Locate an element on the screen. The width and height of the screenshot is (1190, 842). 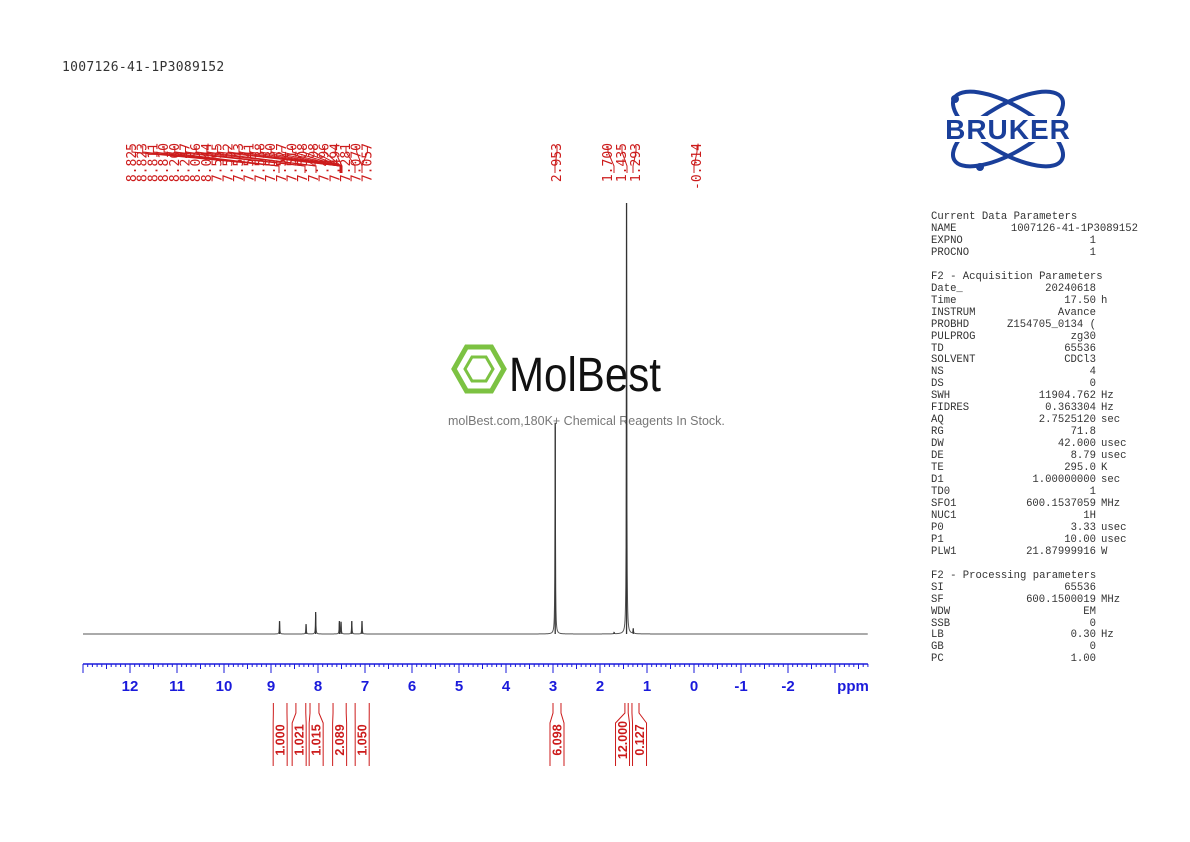
parameter-row: FIDRES 0.363304 Hz is located at coordinates (1037, 408).